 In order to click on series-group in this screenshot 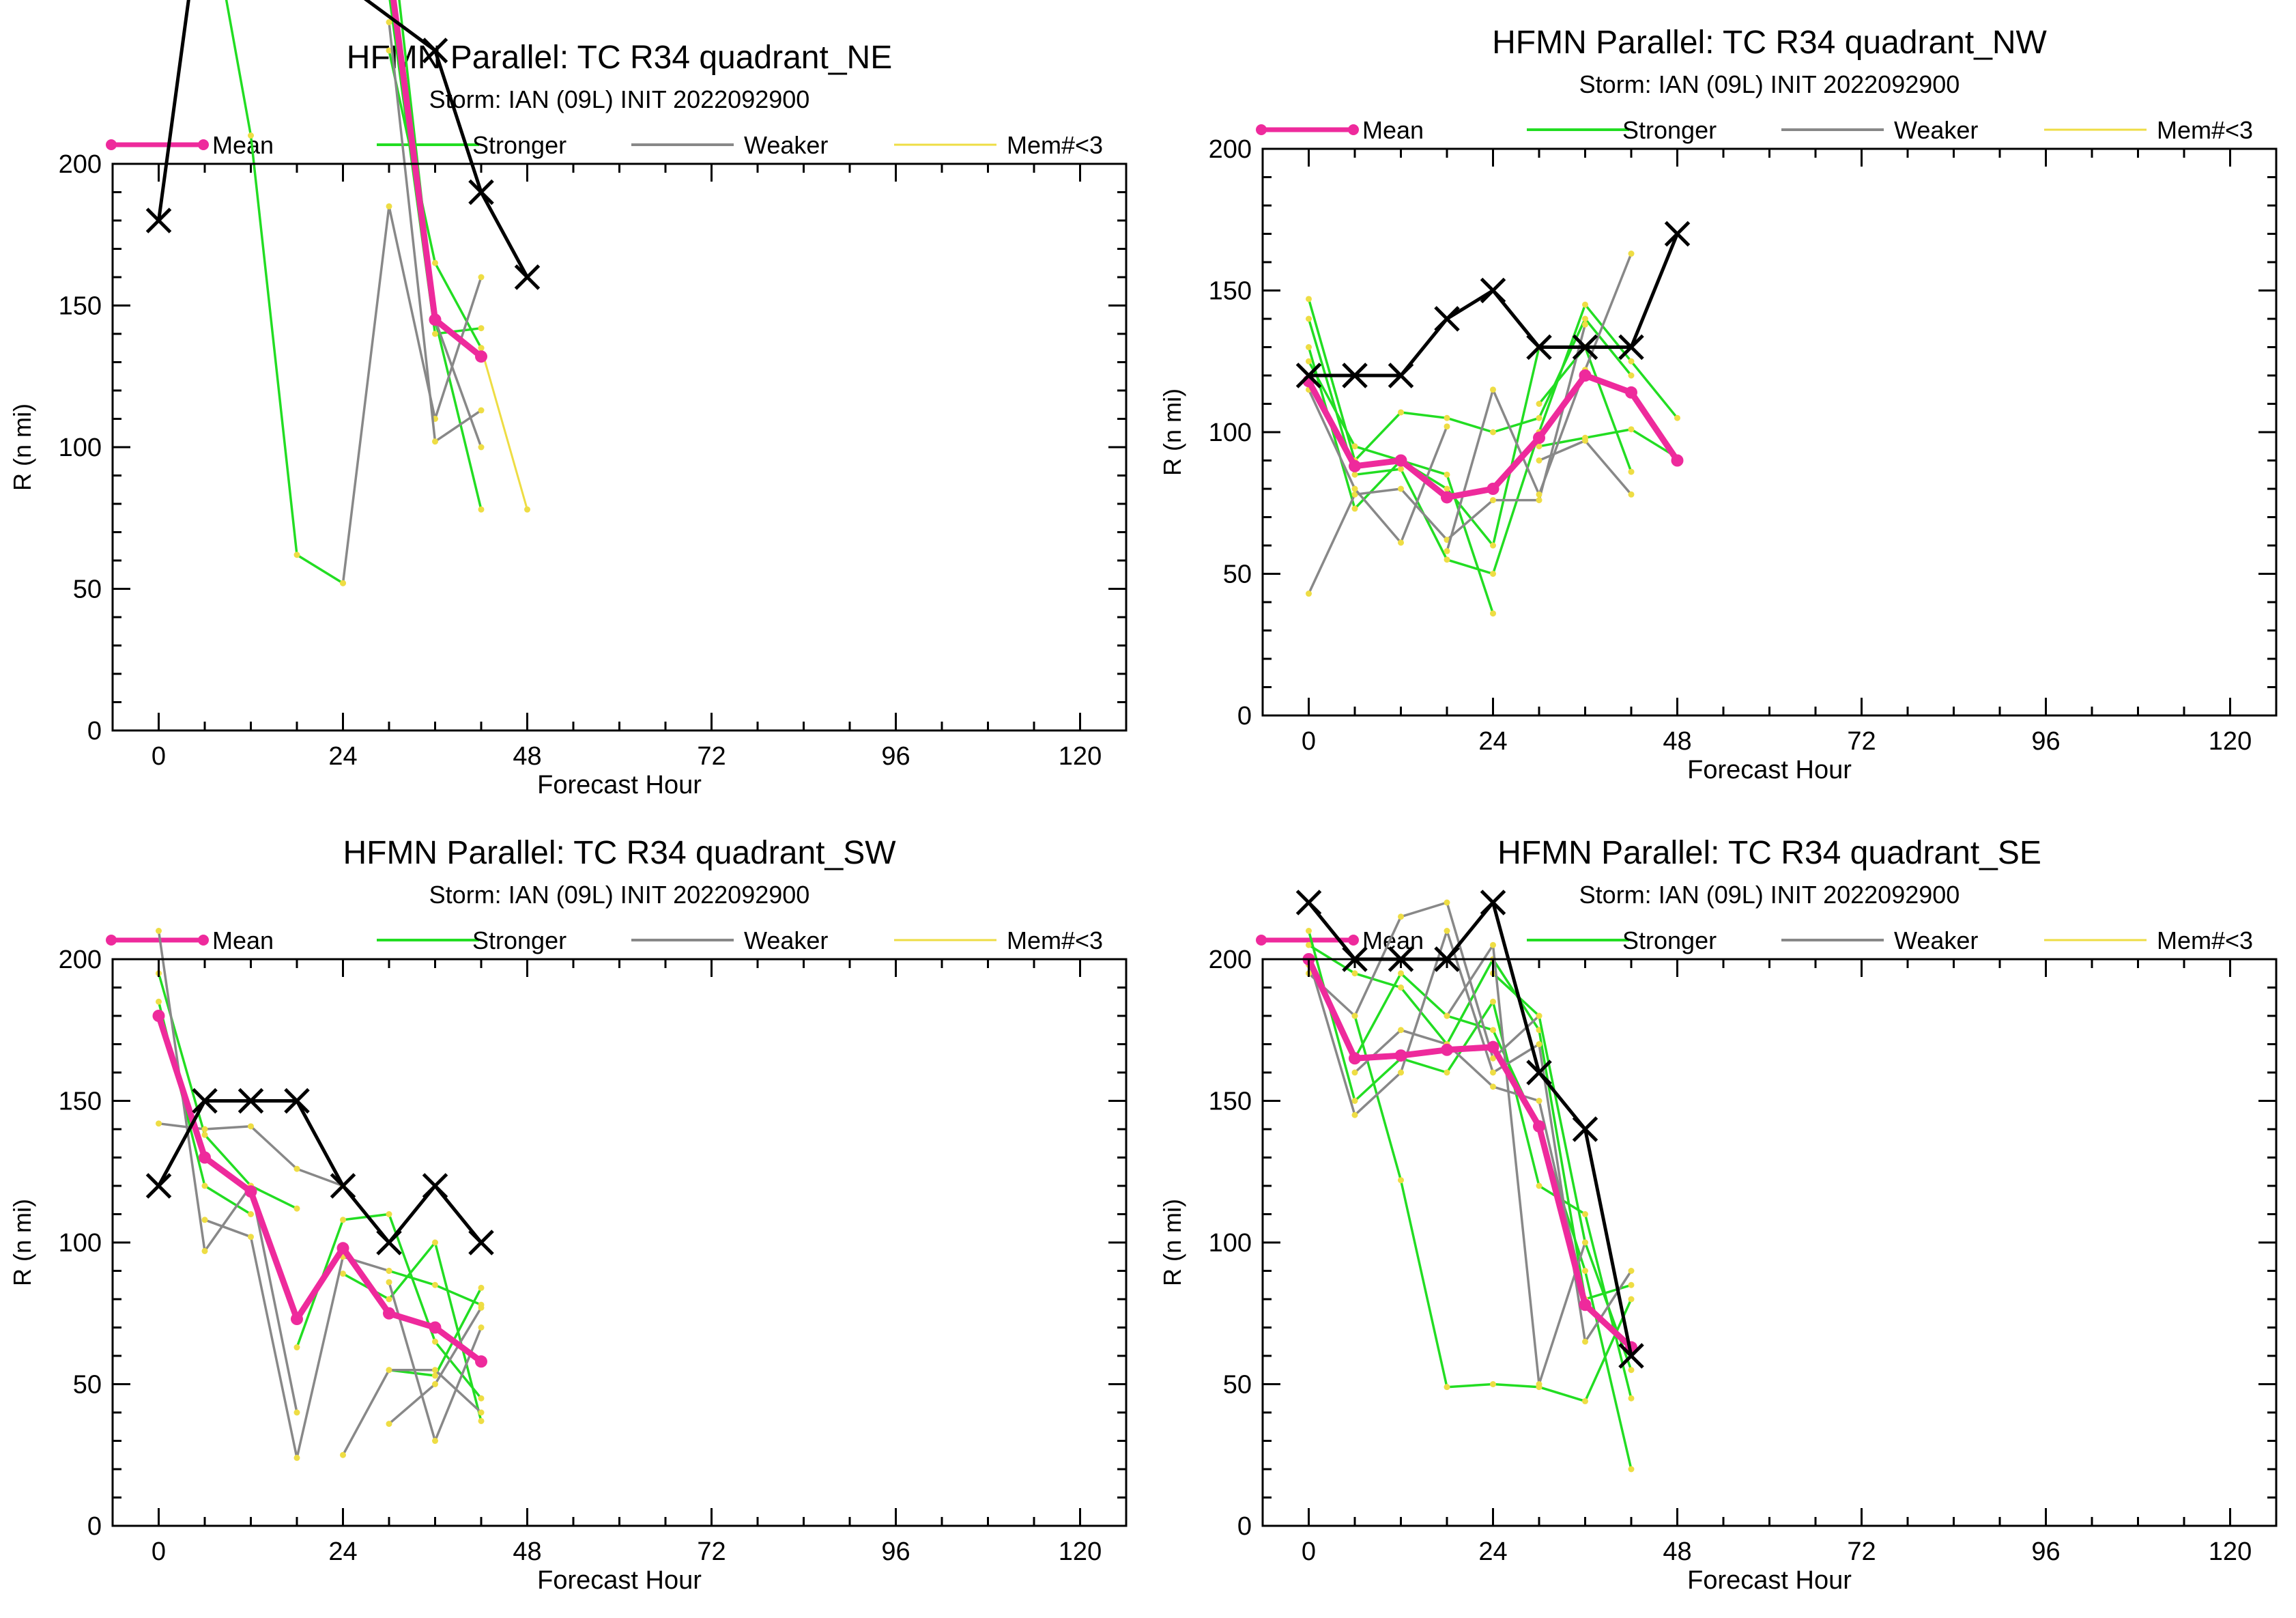, I will do `click(319, 1194)`.